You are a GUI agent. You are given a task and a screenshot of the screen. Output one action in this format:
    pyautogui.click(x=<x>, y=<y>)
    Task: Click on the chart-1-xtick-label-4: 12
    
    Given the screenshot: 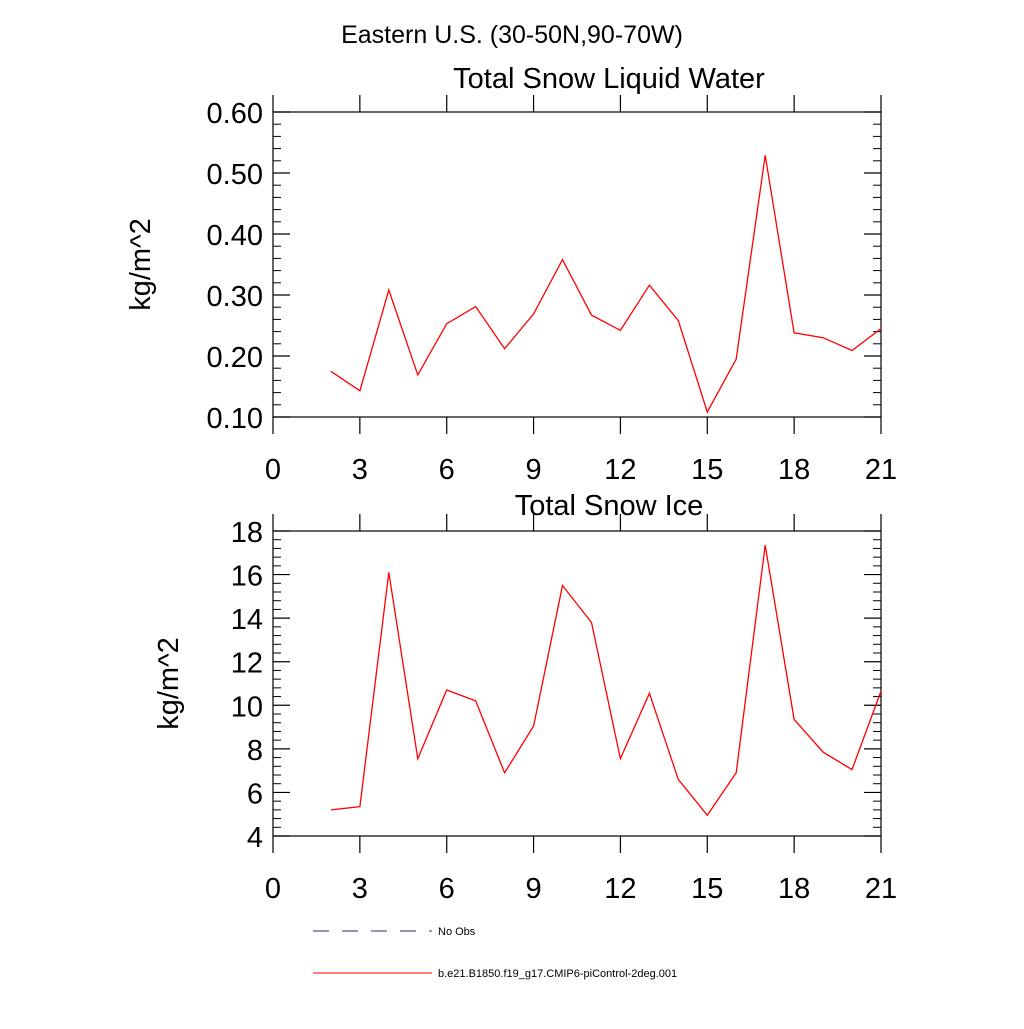 What is the action you would take?
    pyautogui.click(x=620, y=470)
    